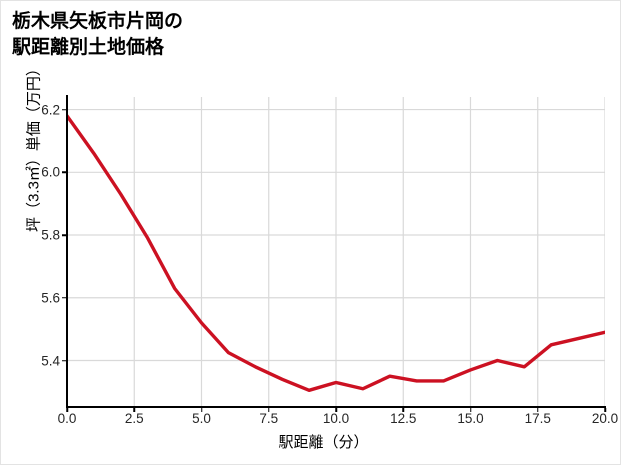 This screenshot has width=621, height=465. I want to click on x-tick-label: 20.0, so click(605, 418).